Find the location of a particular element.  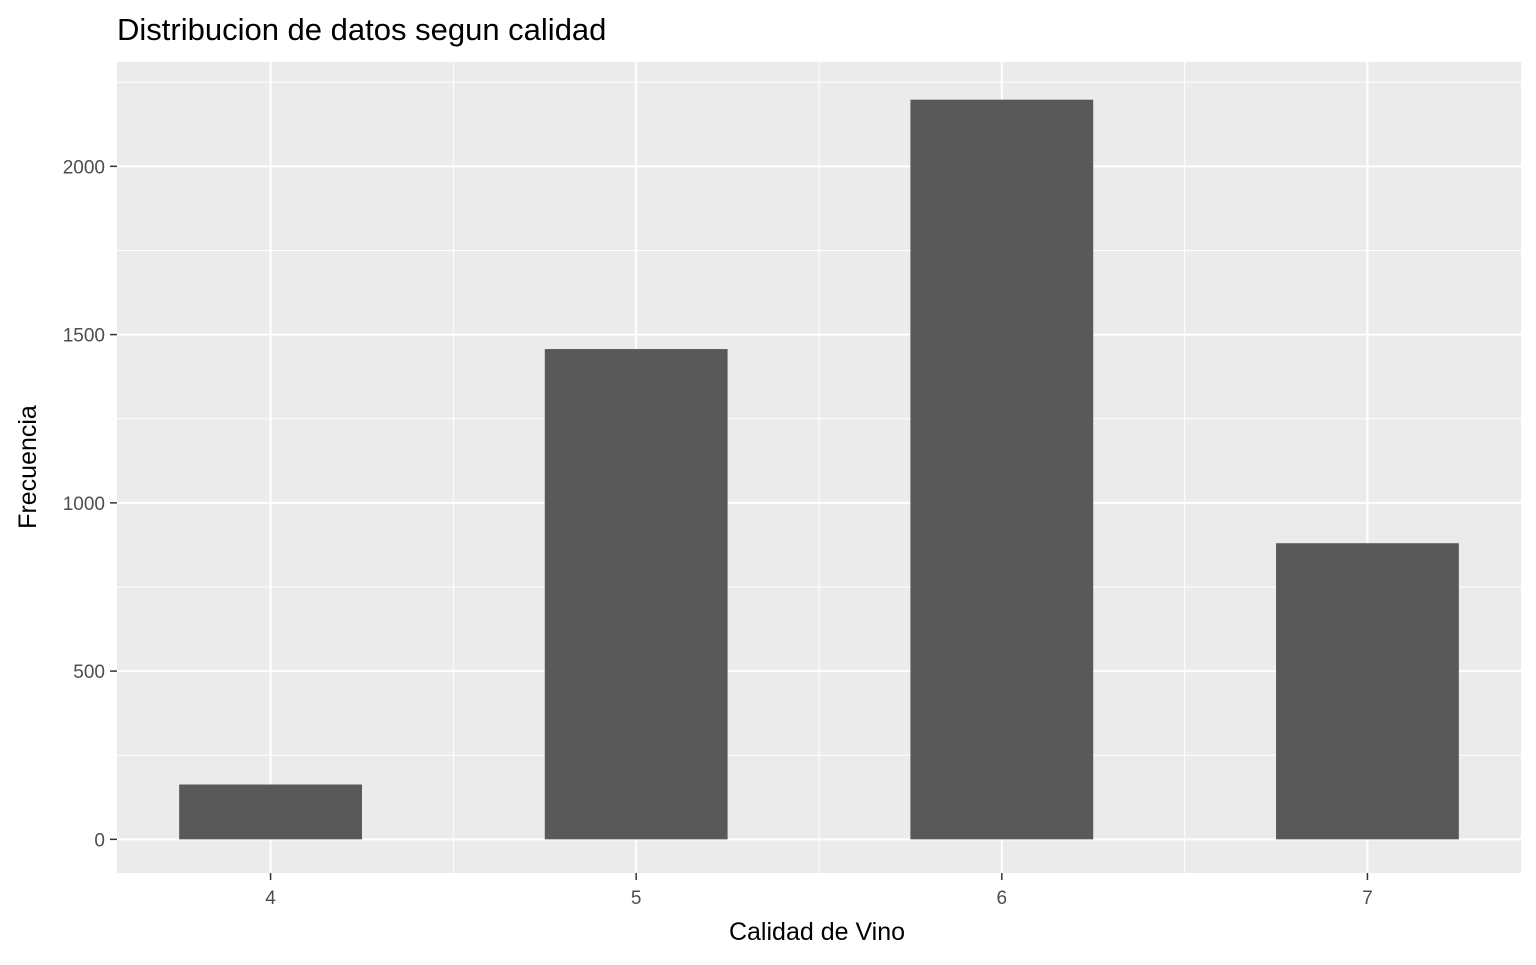

y-axis: 0 500 1000 1500 2000 is located at coordinates (90, 504).